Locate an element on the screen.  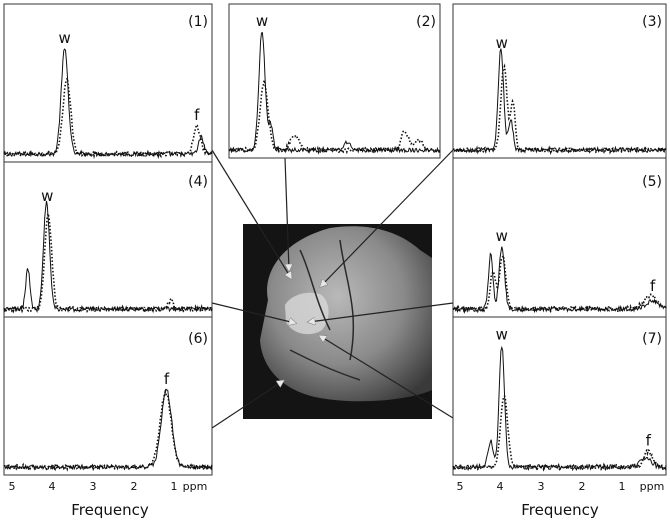
panel-3-dotted-trace is located at coordinates (559, 109).